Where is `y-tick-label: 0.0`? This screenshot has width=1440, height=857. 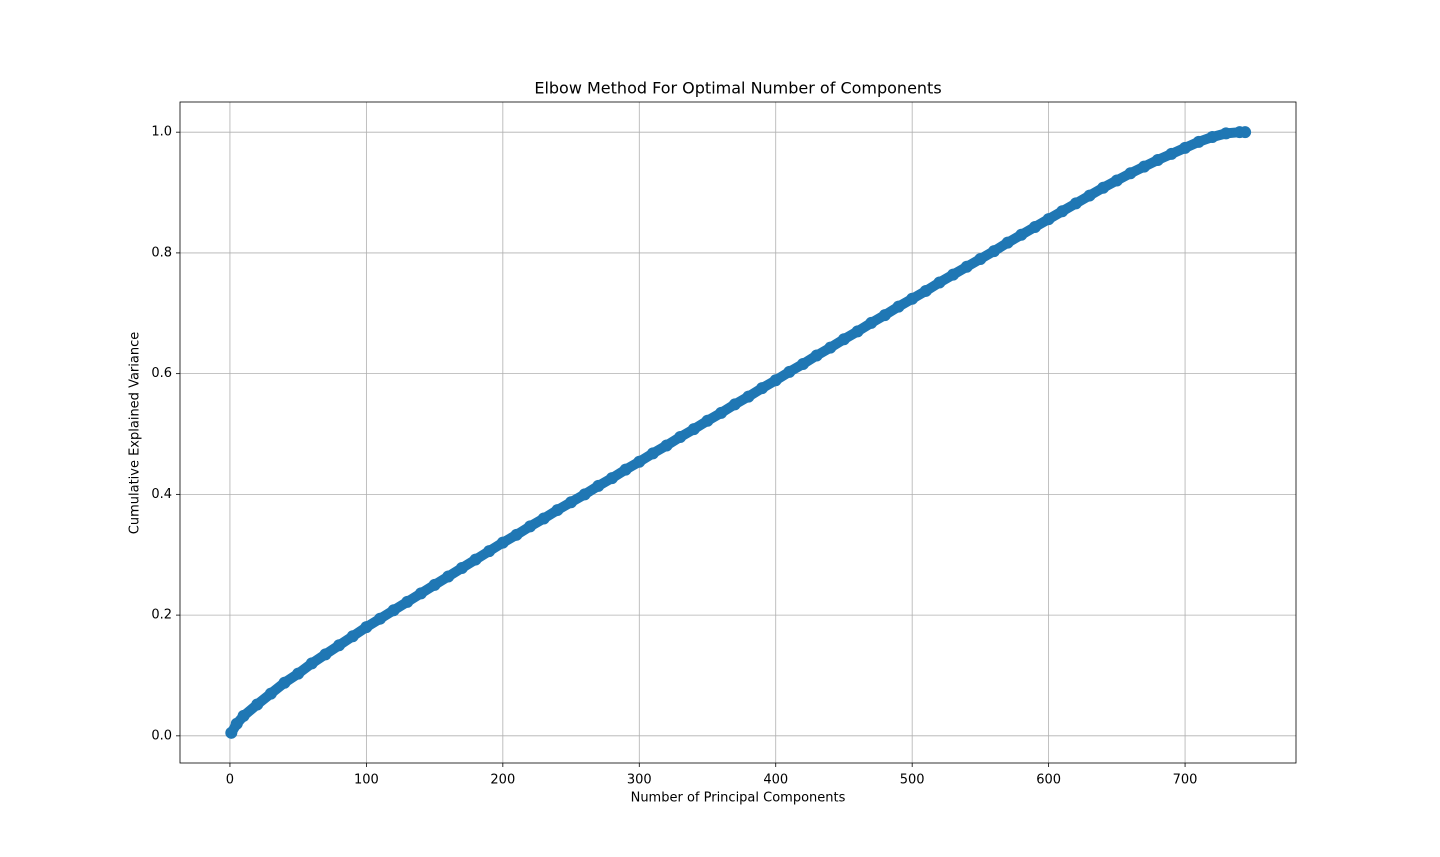 y-tick-label: 0.0 is located at coordinates (161, 735).